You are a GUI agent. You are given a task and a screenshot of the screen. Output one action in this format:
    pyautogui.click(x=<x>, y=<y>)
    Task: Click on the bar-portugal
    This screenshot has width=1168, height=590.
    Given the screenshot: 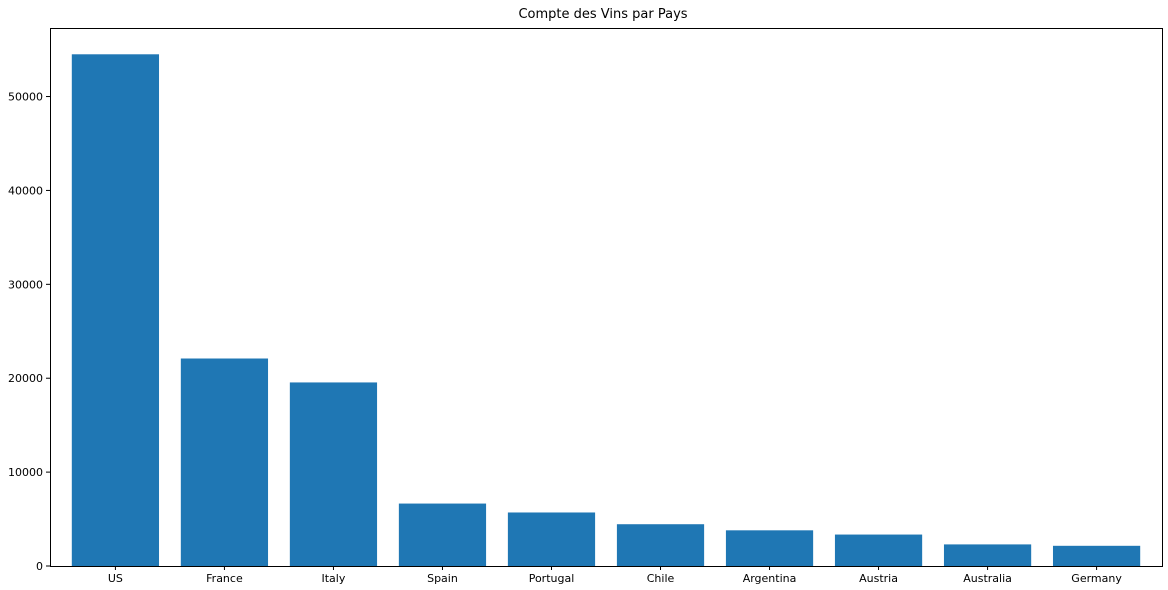 What is the action you would take?
    pyautogui.click(x=551, y=539)
    